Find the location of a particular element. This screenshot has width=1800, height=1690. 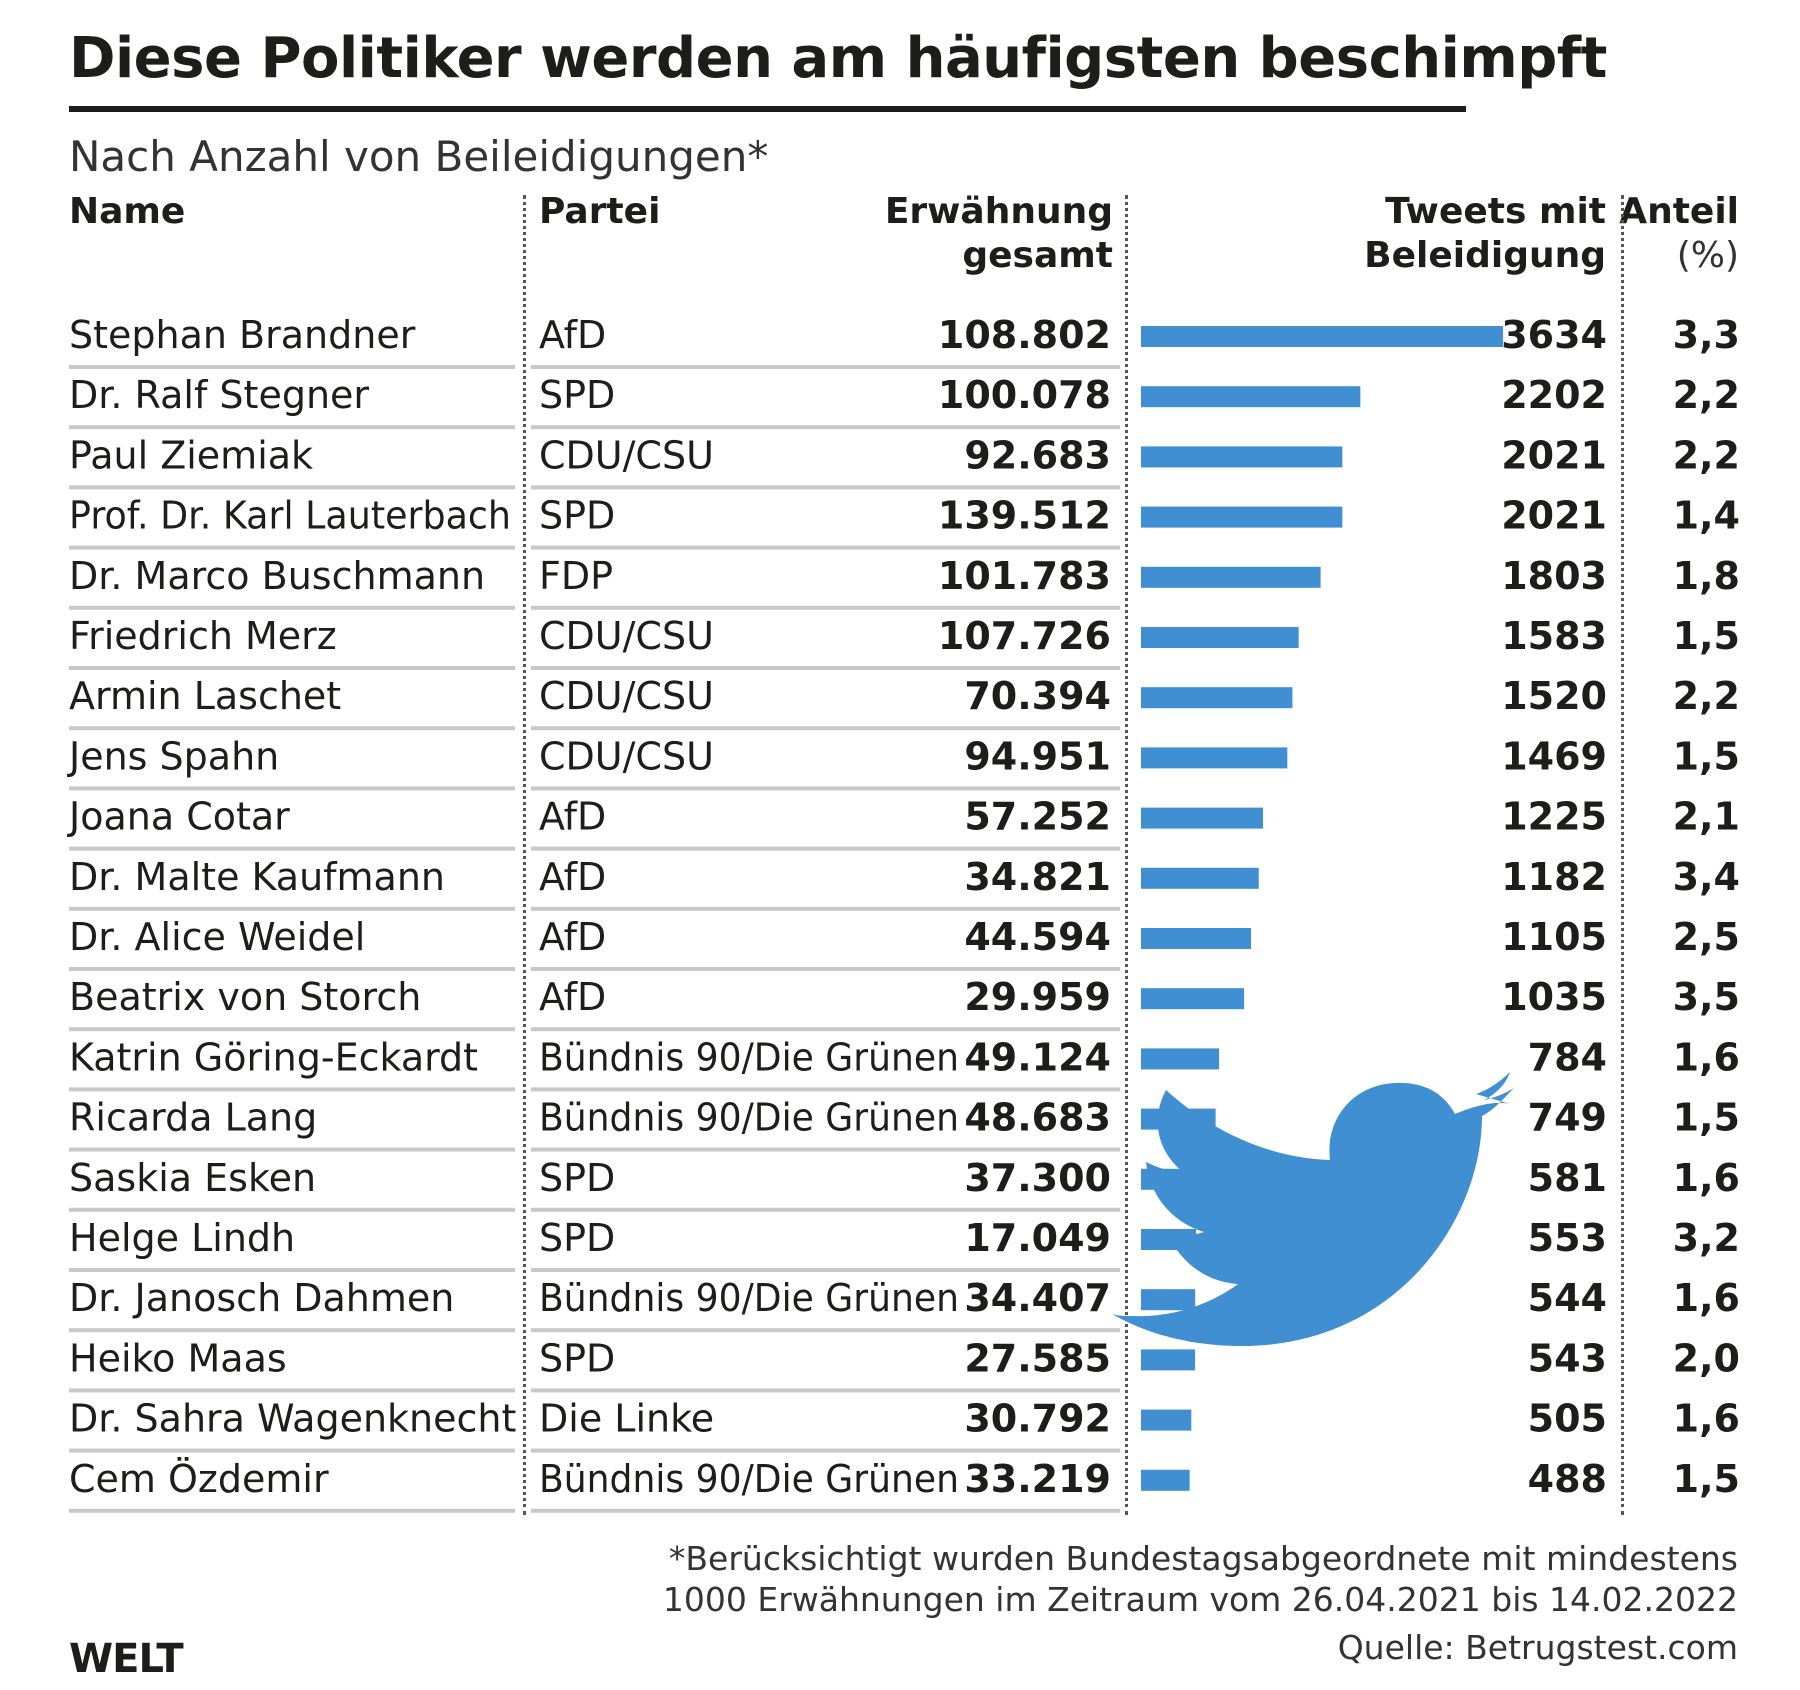

row-name: Cem Özdemir is located at coordinates (199, 1479).